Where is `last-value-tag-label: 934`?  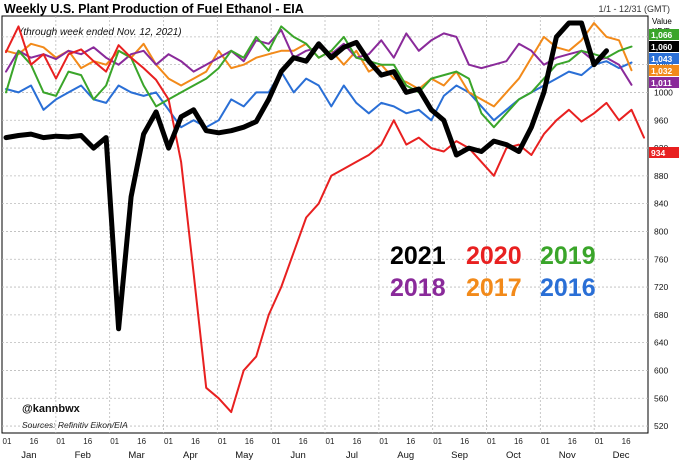 last-value-tag-label: 934 is located at coordinates (658, 153).